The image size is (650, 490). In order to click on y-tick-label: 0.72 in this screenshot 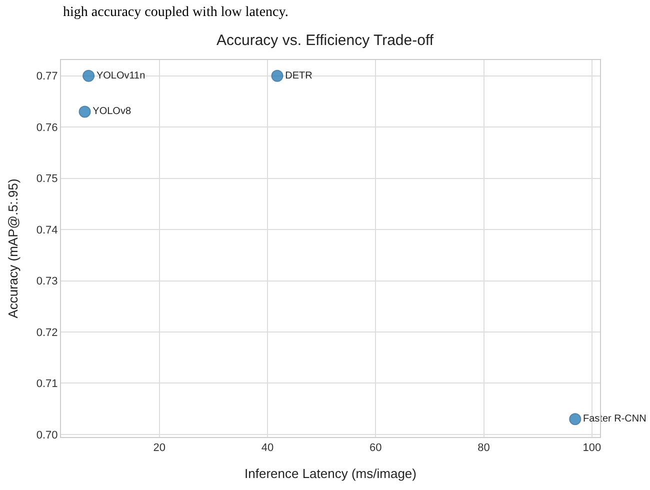, I will do `click(47, 332)`.